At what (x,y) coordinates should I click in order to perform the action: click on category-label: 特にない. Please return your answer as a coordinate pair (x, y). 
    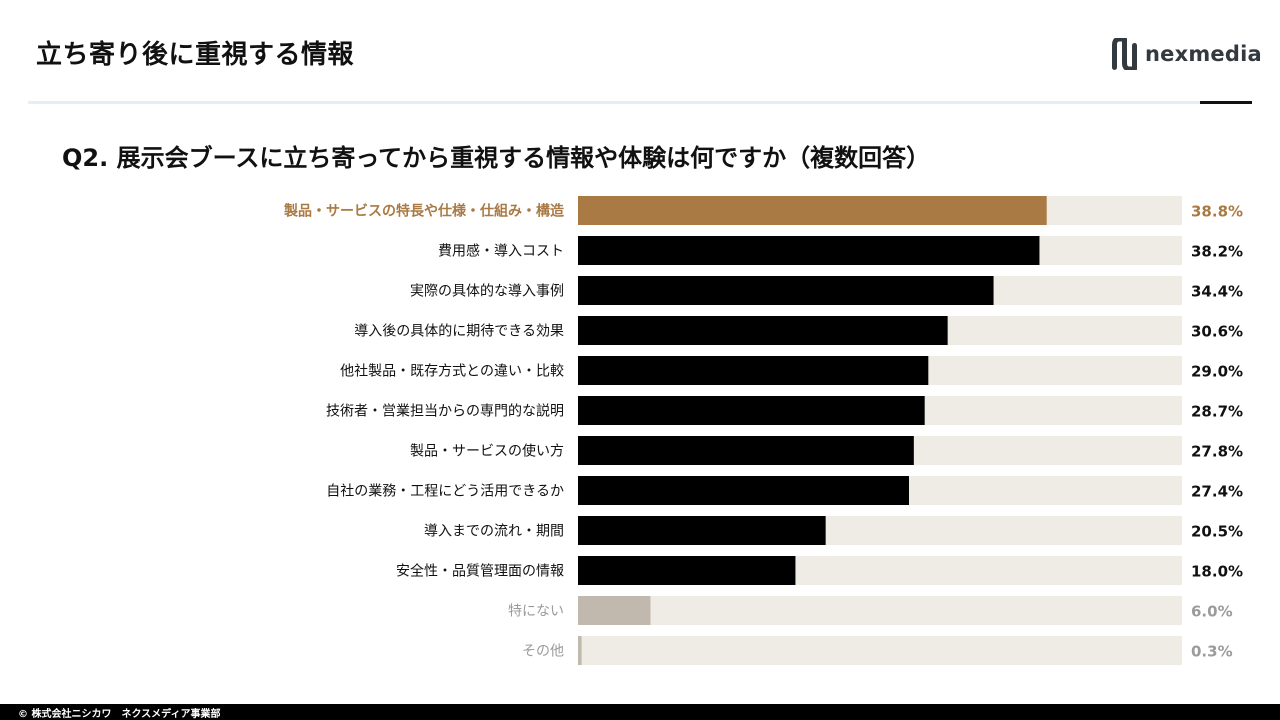
    Looking at the image, I should click on (536, 612).